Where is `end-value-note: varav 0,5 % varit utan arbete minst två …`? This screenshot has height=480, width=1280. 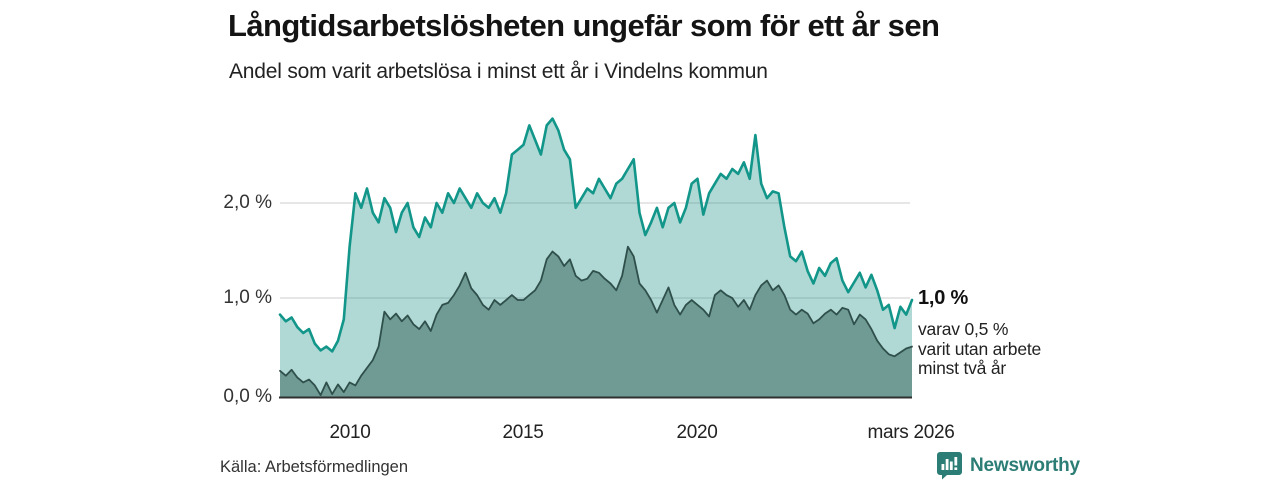
end-value-note: varav 0,5 % varit utan arbete minst två … is located at coordinates (980, 349).